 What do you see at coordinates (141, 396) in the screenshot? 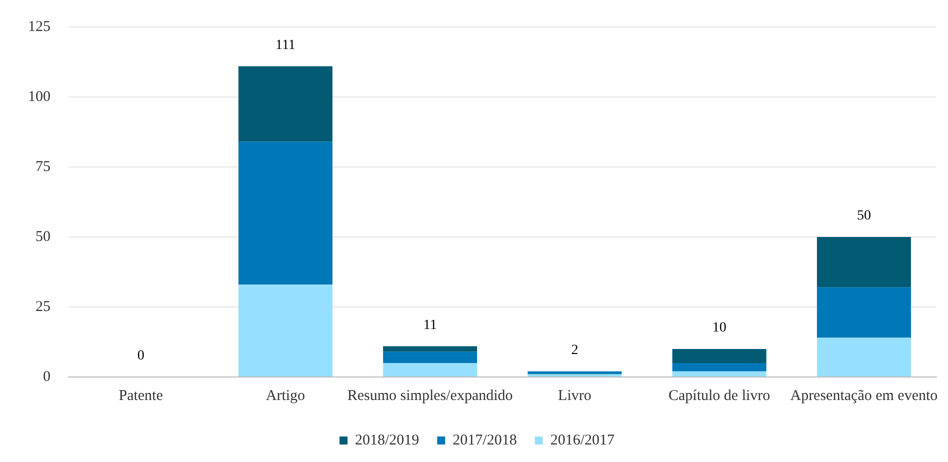
I see `x-tick-label: Patente` at bounding box center [141, 396].